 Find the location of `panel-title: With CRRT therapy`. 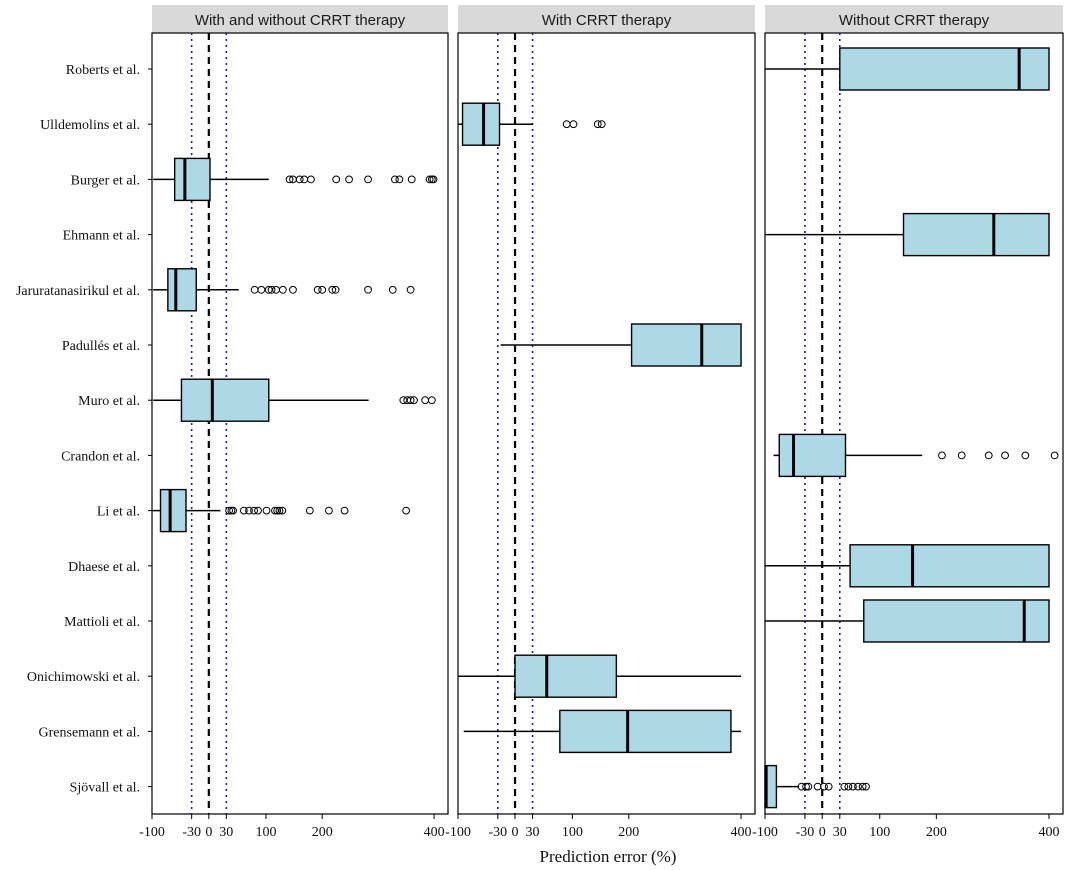

panel-title: With CRRT therapy is located at coordinates (607, 20).